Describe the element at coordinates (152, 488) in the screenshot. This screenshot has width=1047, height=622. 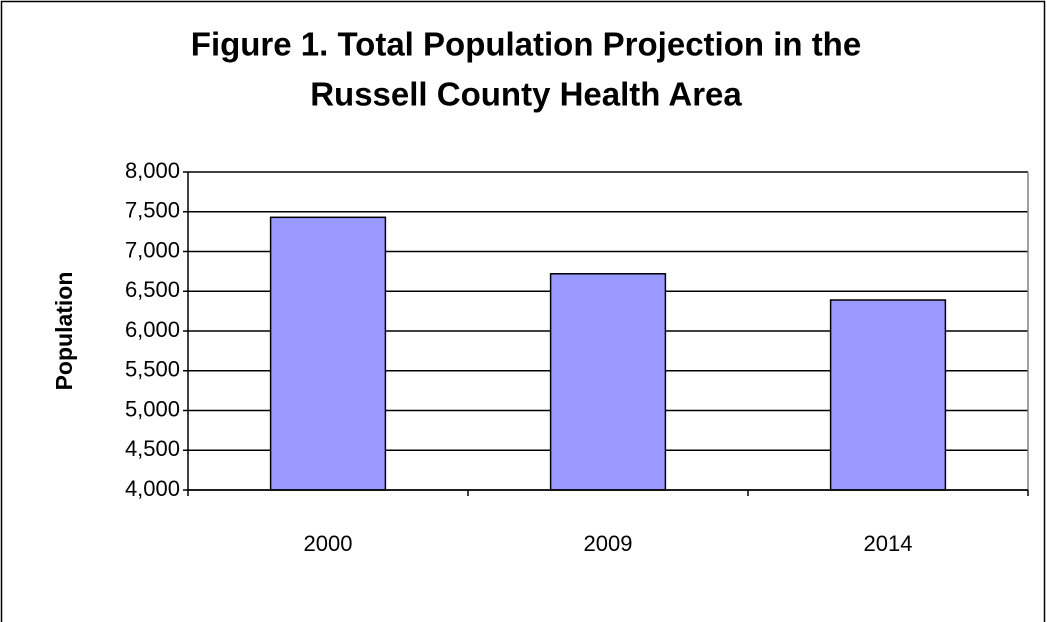
I see `y-tick-label: 4,000` at that location.